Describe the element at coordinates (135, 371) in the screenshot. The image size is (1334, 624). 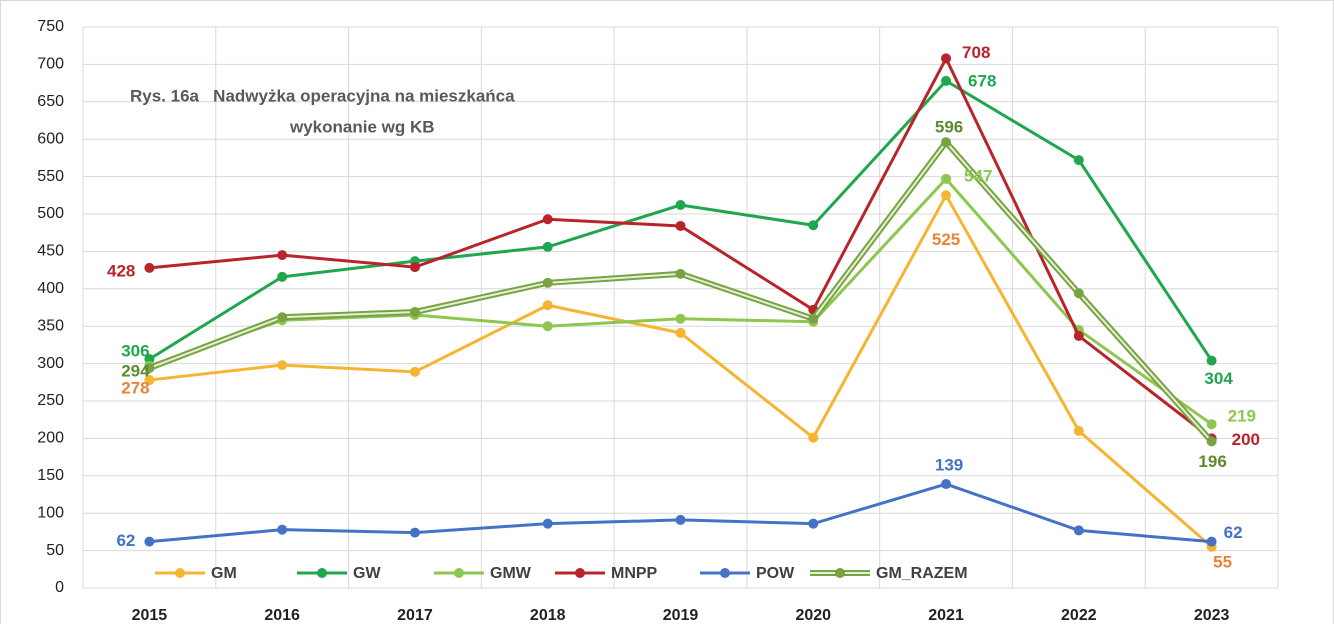
I see `data-label: 294` at that location.